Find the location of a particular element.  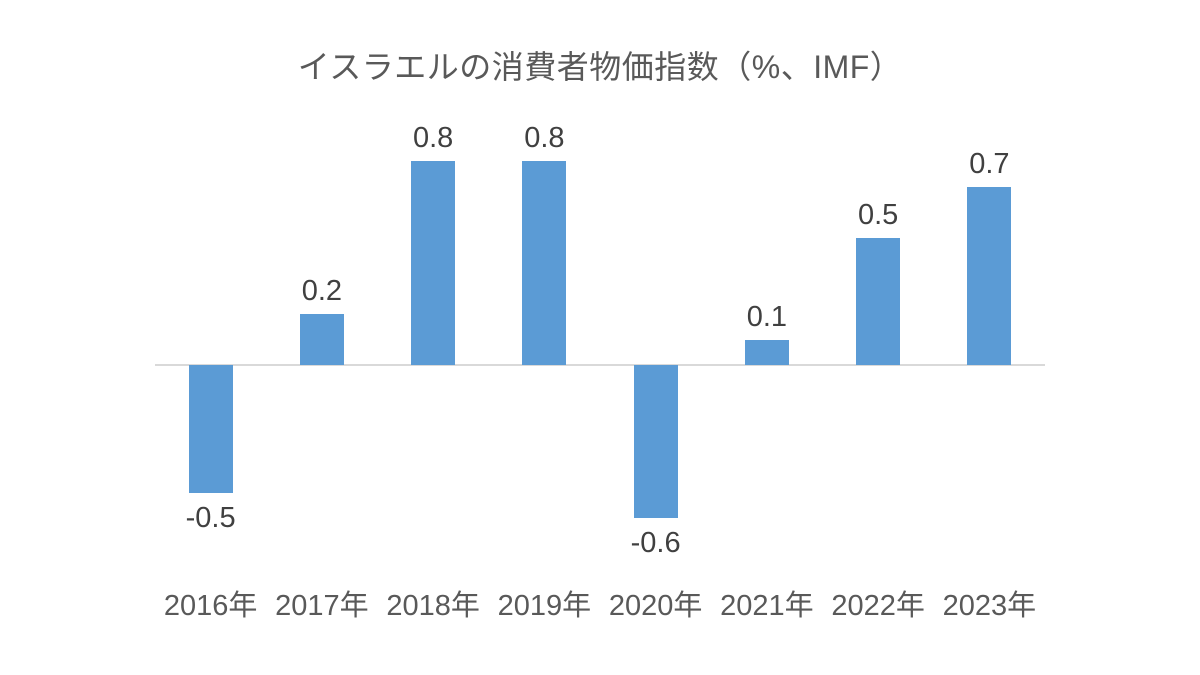

x-axis-label-2016: 2016年 is located at coordinates (210, 606).